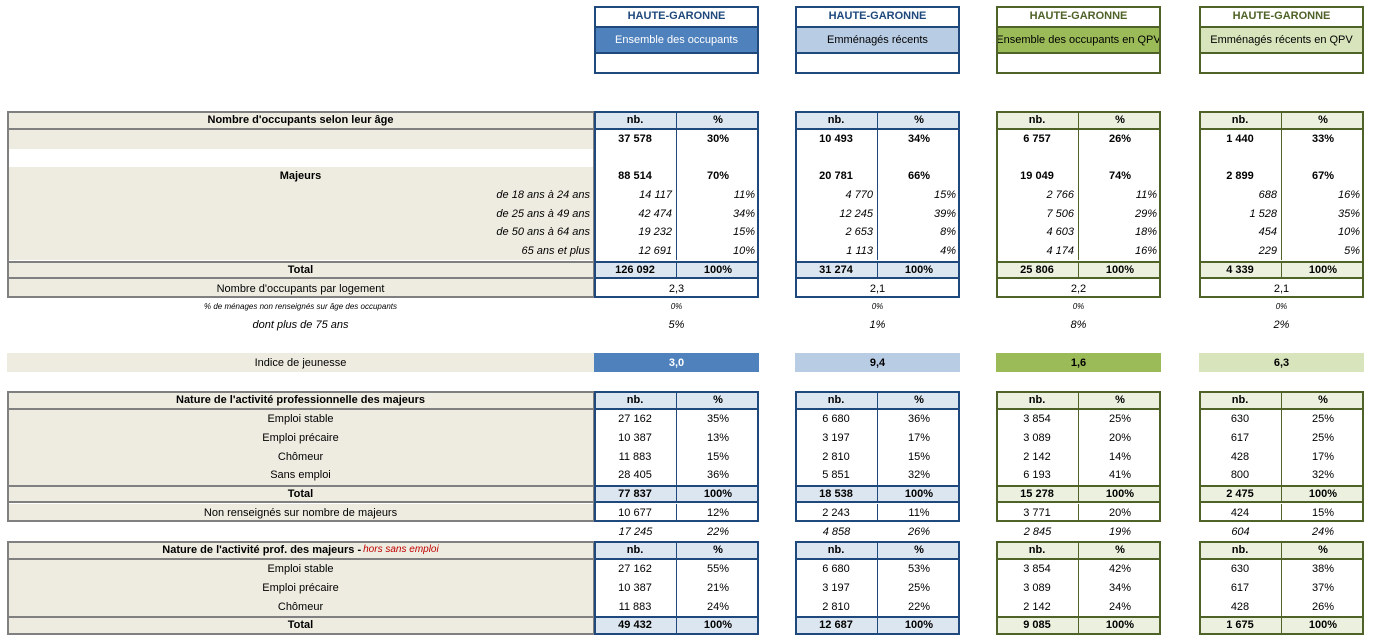 This screenshot has height=640, width=1375. Describe the element at coordinates (1240, 588) in the screenshot. I see `count-cell: 617` at that location.